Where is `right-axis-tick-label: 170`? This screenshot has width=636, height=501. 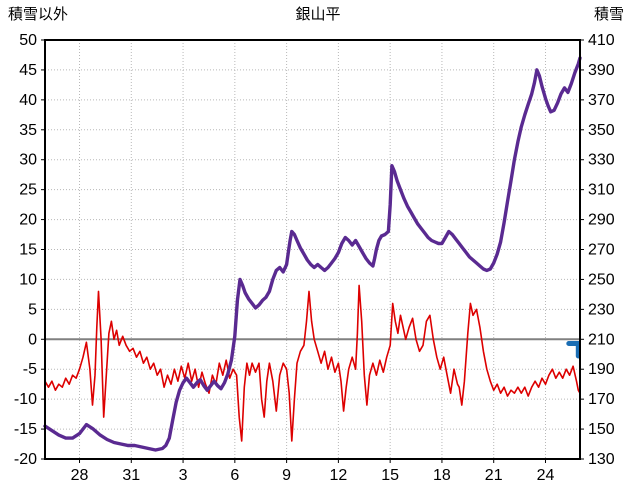 right-axis-tick-label: 170 is located at coordinates (601, 399).